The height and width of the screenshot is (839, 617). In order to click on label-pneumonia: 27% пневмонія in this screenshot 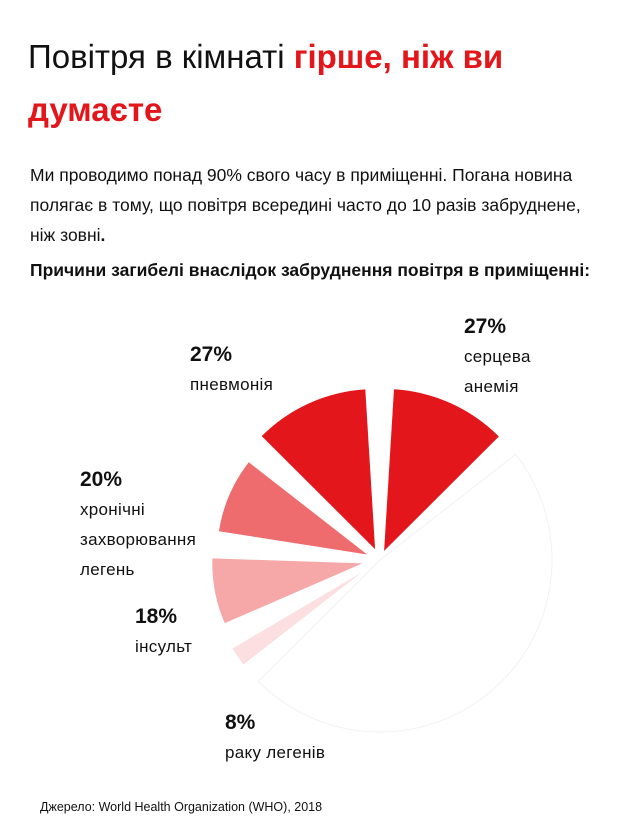, I will do `click(231, 370)`.